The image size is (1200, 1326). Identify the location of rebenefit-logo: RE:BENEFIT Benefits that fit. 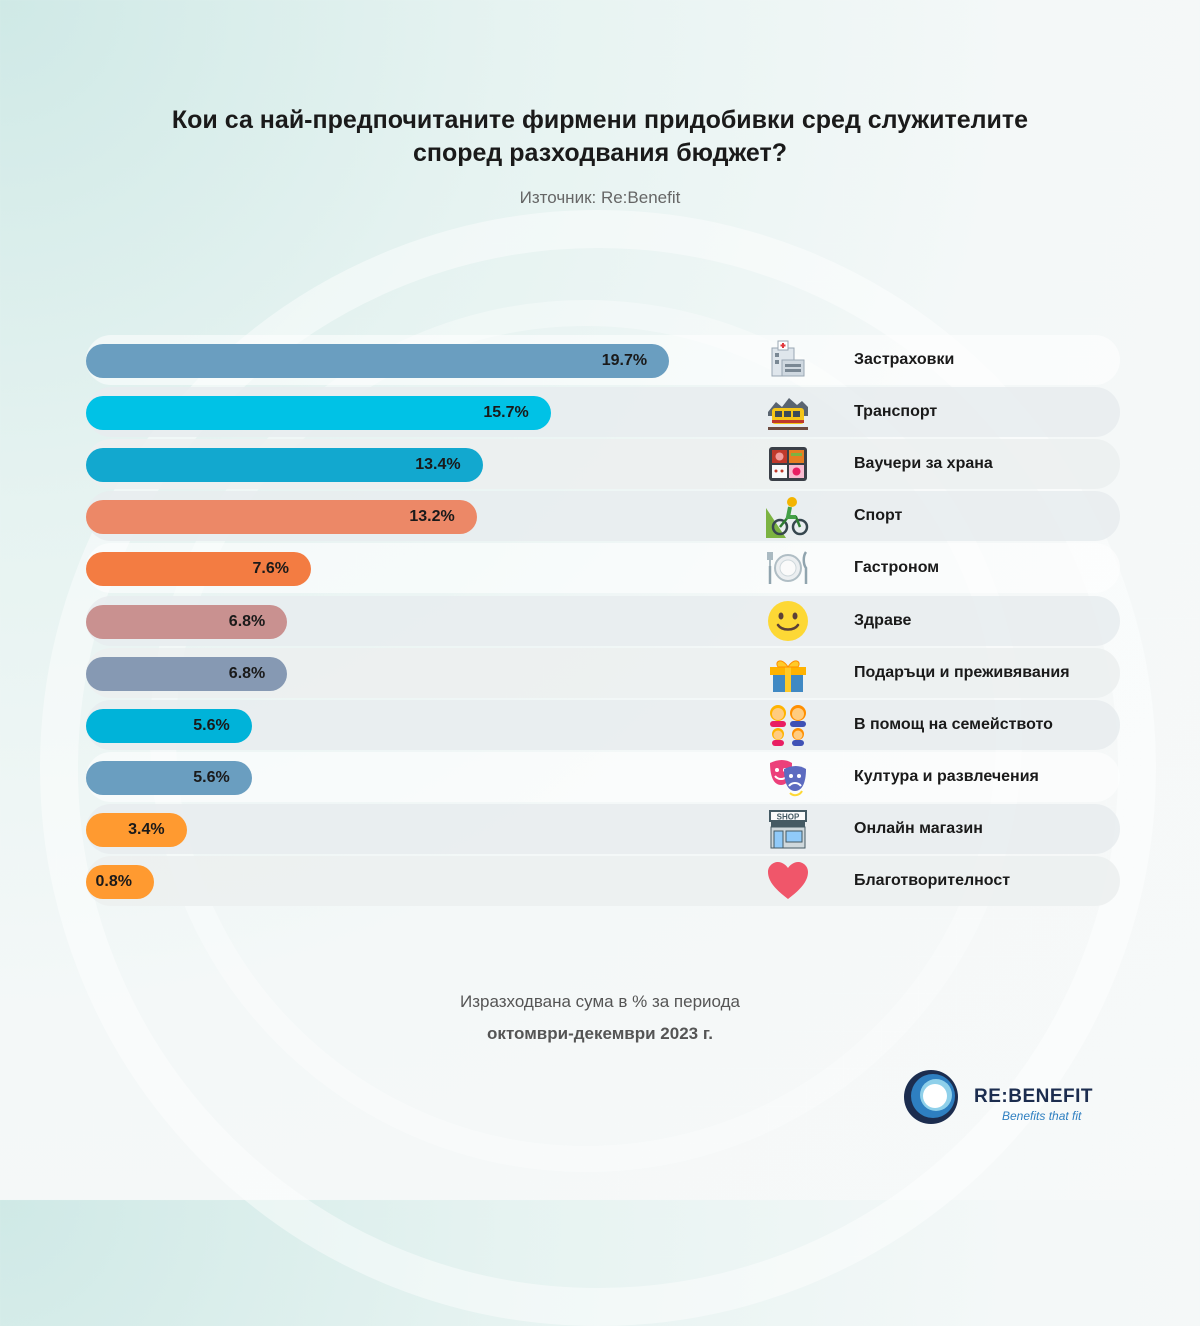
(1012, 1097).